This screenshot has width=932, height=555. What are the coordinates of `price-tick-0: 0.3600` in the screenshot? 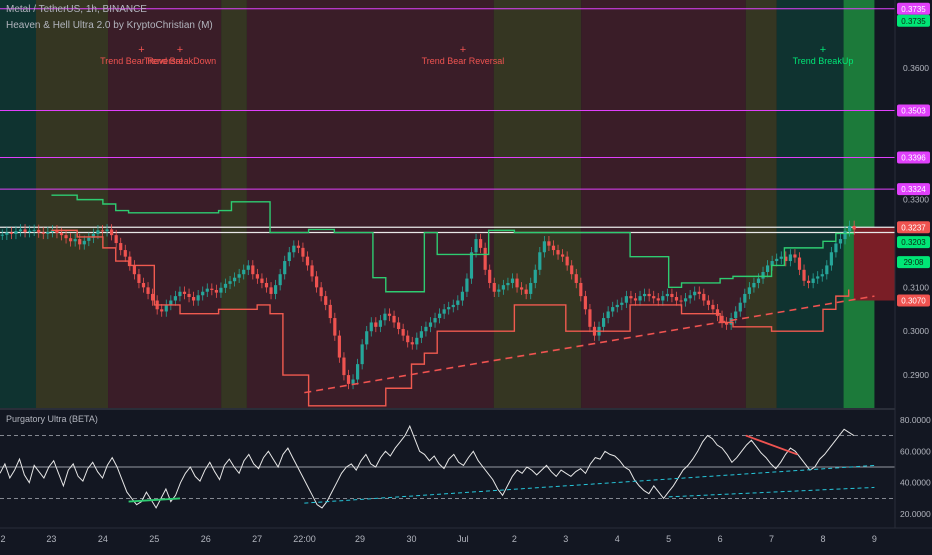 It's located at (916, 68).